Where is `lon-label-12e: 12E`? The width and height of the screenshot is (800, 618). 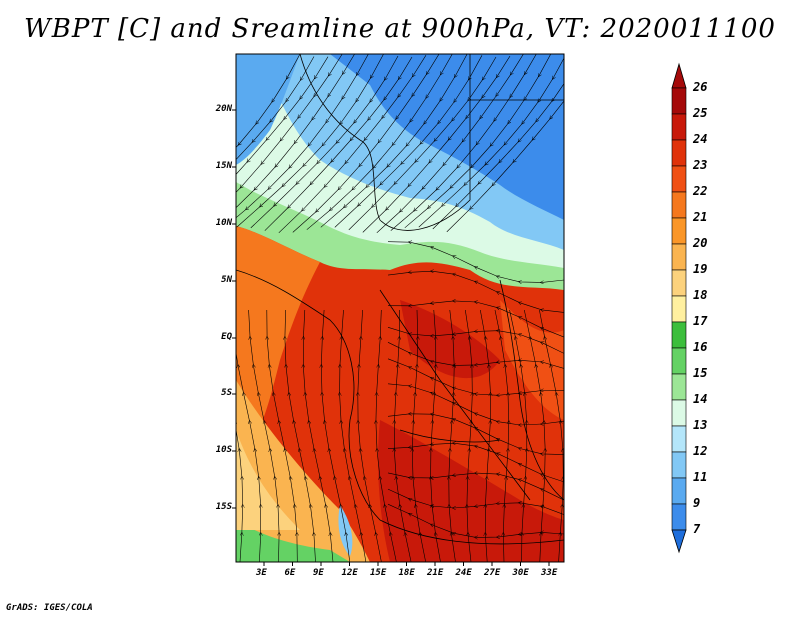 lon-label-12e: 12E is located at coordinates (349, 573).